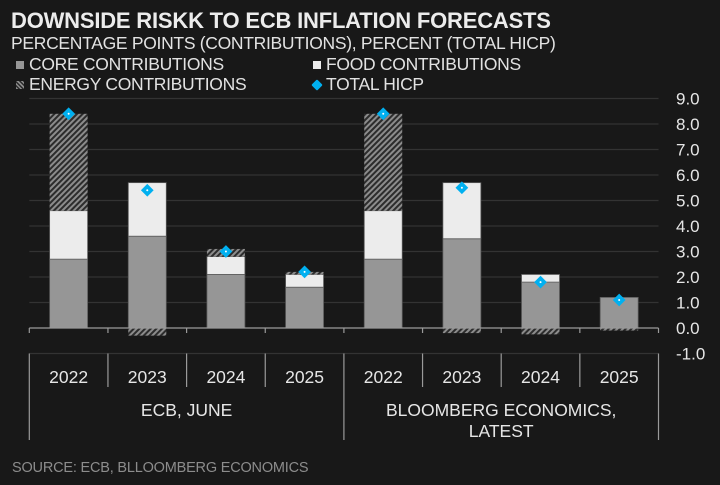 This screenshot has width=720, height=485. I want to click on y-tick-label: -1.0, so click(690, 354).